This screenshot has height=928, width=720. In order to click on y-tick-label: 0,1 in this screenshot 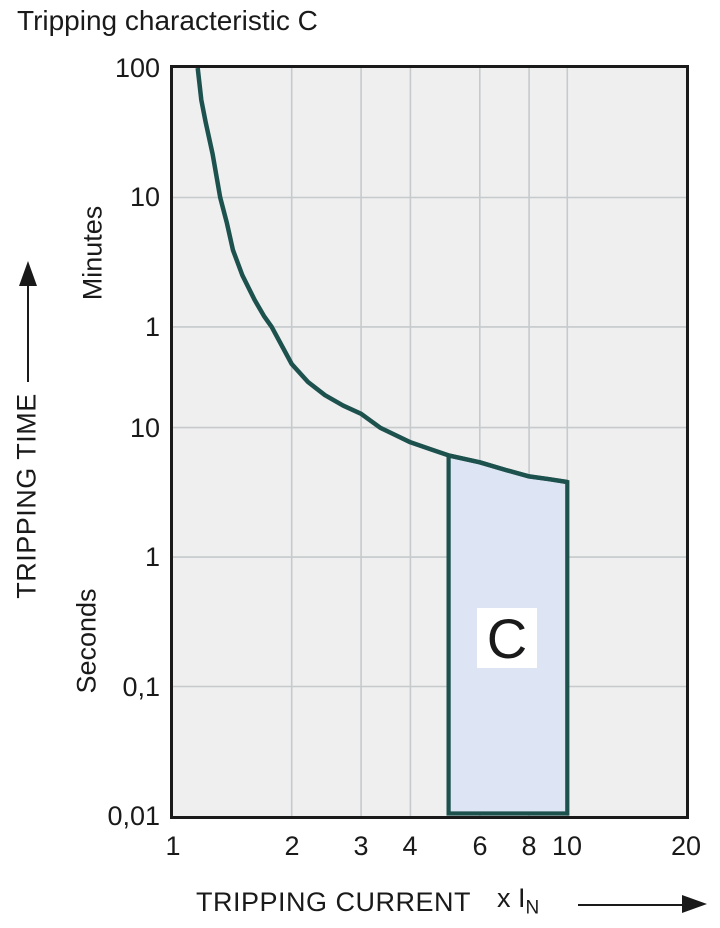, I will do `click(141, 687)`.